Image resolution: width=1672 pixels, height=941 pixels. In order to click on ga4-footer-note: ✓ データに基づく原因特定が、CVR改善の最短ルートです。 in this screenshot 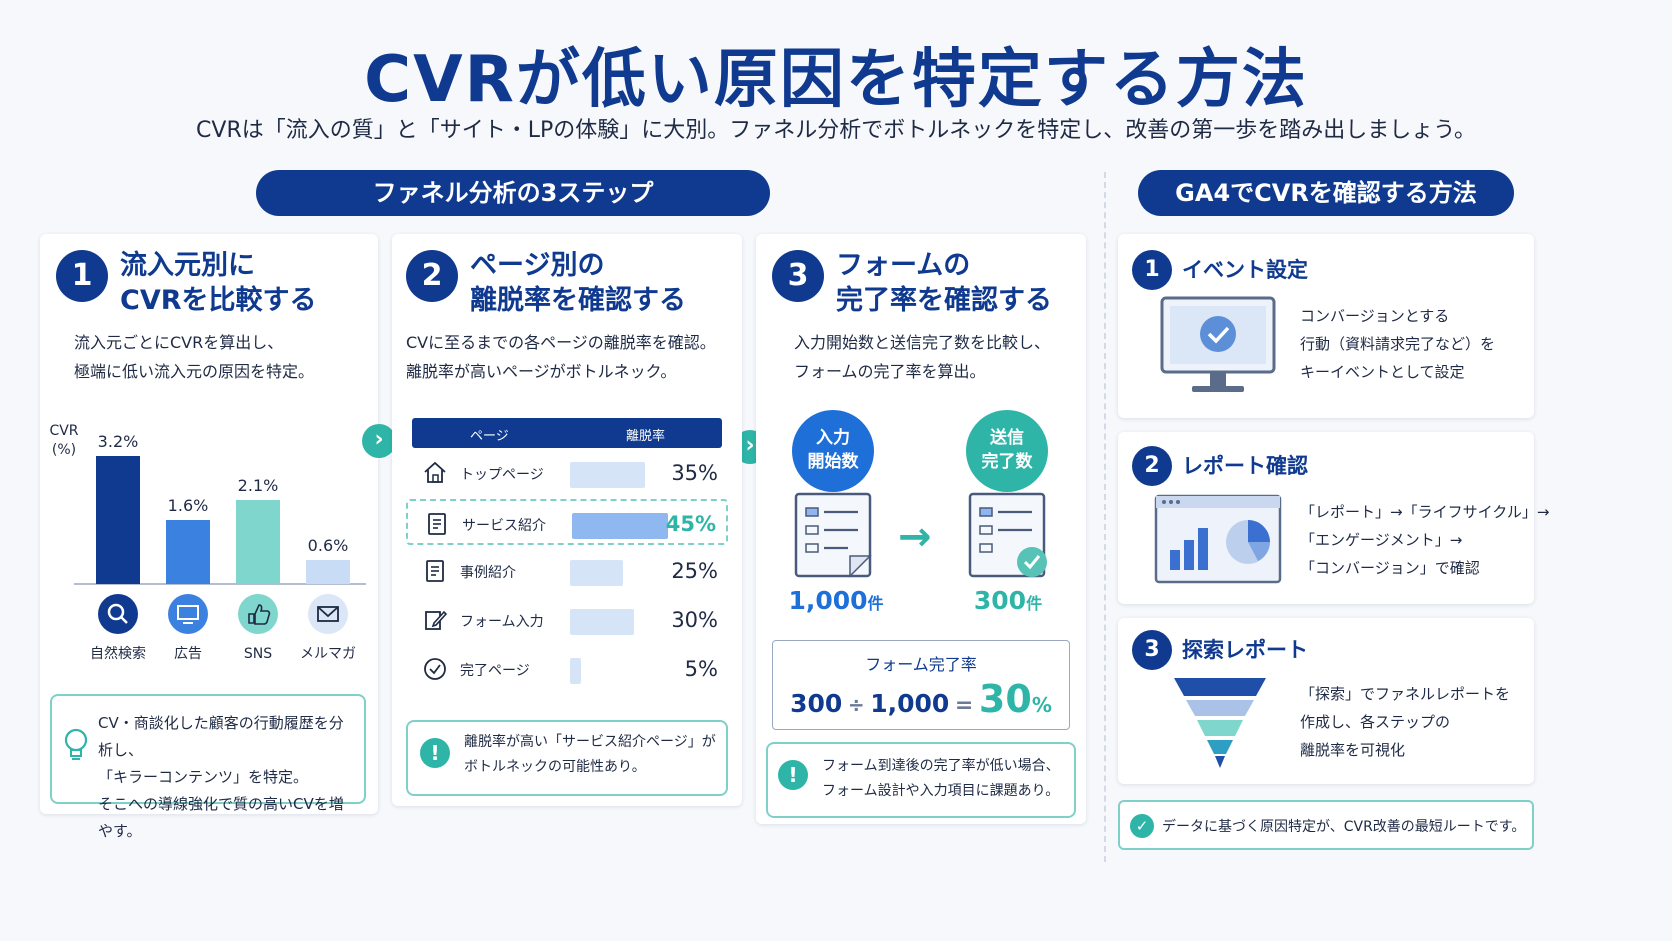, I will do `click(1326, 825)`.